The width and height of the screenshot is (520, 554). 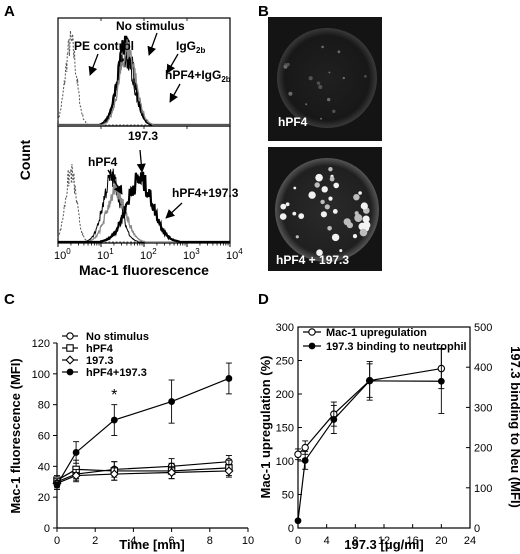 I want to click on chart-c-y-tick-label: 60, so click(x=44, y=437).